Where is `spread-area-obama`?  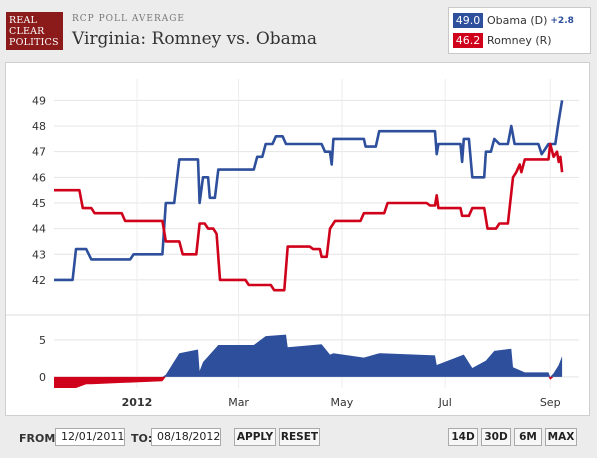 spread-area-obama is located at coordinates (308, 355).